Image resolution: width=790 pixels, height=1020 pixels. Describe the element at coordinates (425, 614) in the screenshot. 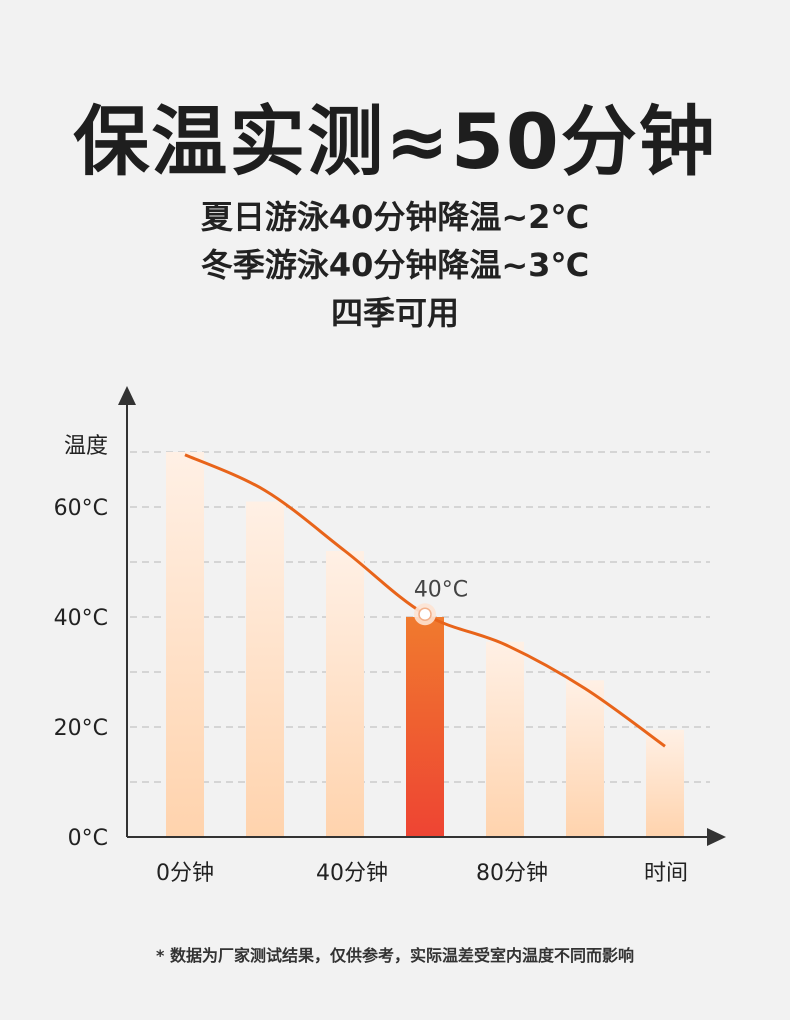

I see `marker-dot` at that location.